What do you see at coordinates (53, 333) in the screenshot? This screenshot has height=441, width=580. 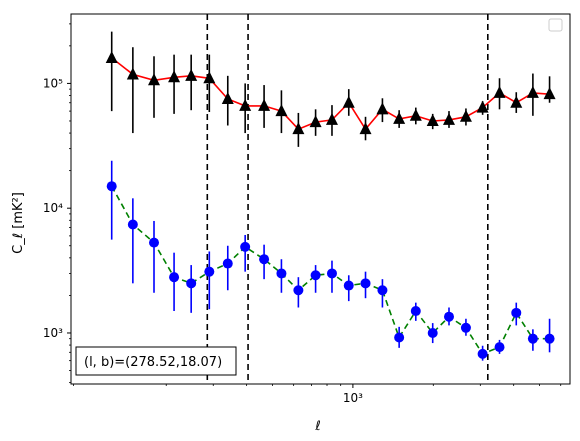 I see `y-tick-label: 10³` at bounding box center [53, 333].